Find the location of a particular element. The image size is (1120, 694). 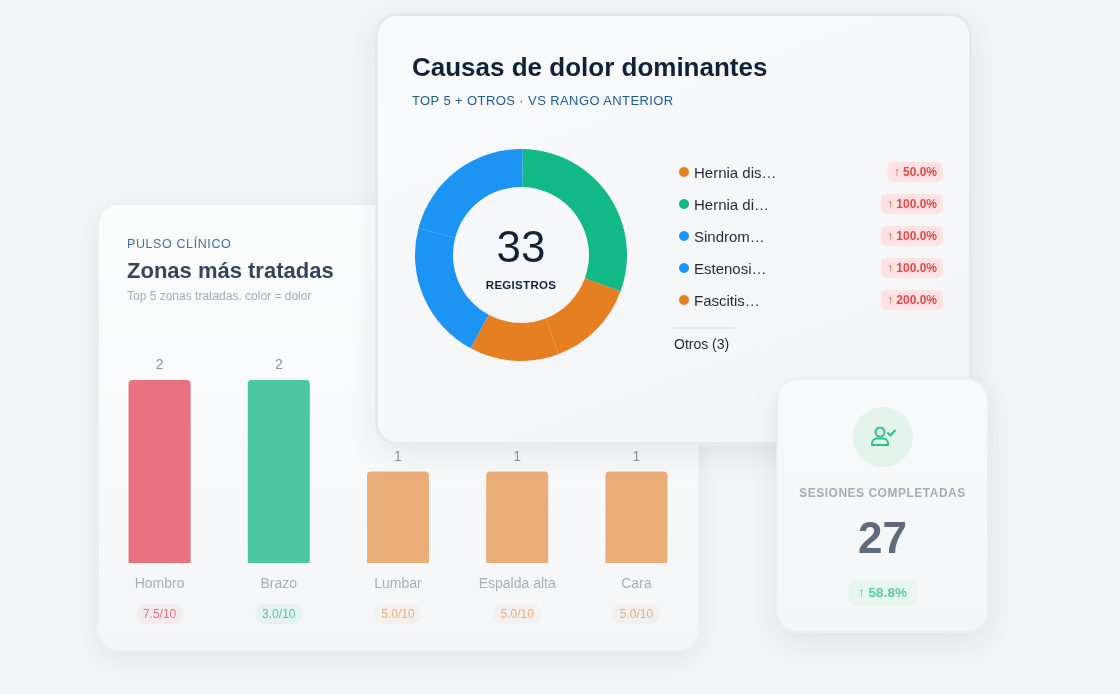

x-tick-label: Espalda alta is located at coordinates (517, 583).